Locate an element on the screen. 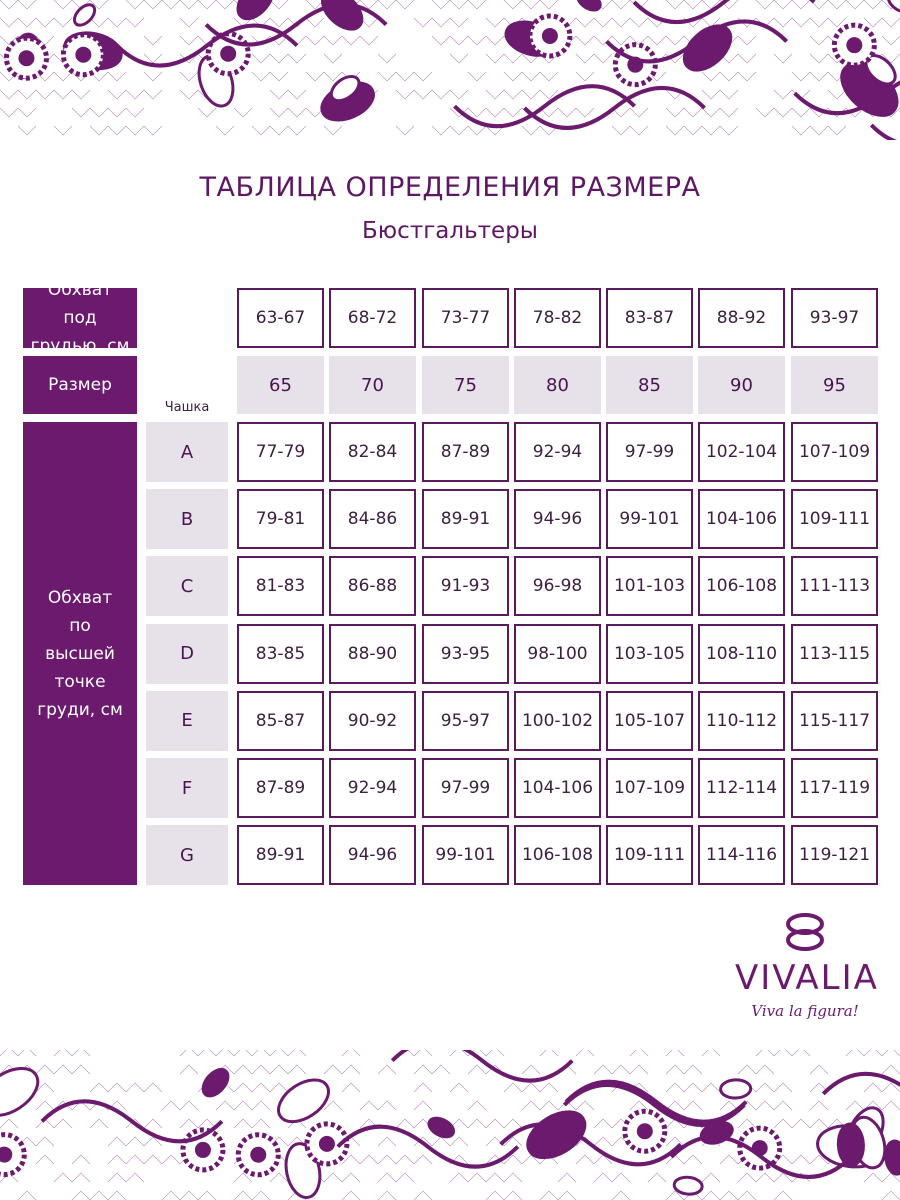 The height and width of the screenshot is (1200, 900). underbust-cell: 88-92 is located at coordinates (741, 318).